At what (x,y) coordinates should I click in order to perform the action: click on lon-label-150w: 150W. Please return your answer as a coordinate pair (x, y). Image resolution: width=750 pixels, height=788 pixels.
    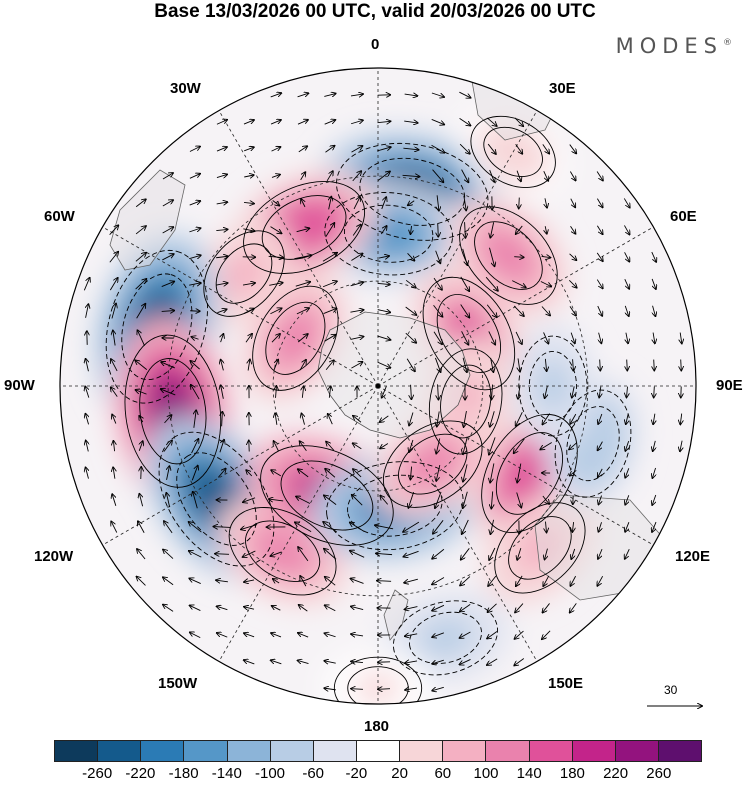
    Looking at the image, I should click on (177, 683).